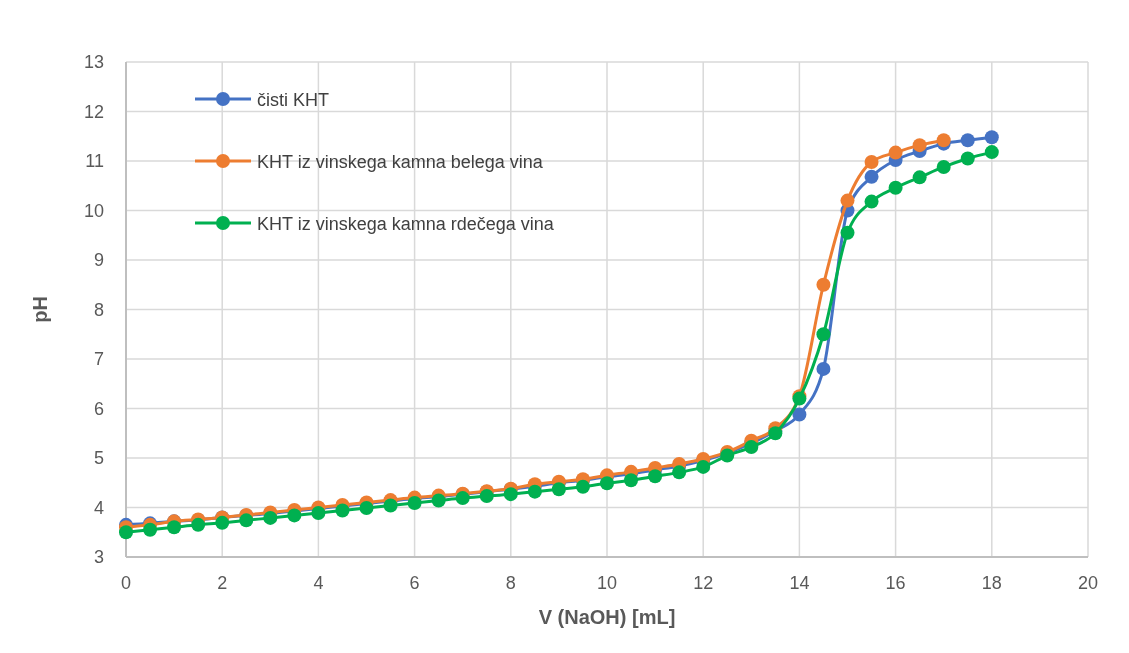 This screenshot has height=653, width=1129. I want to click on y-tick-label: 6, so click(98, 408).